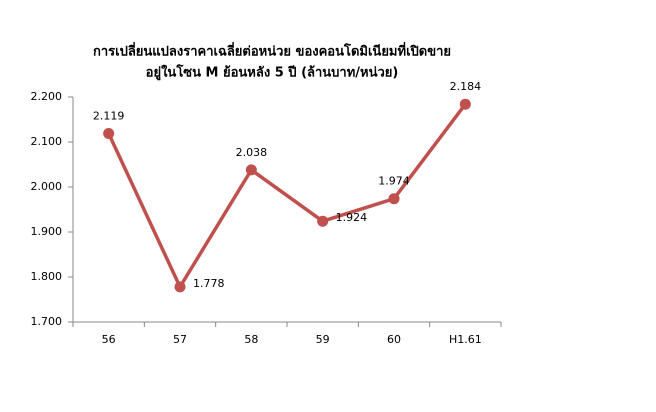 This screenshot has width=656, height=412. I want to click on data-label: 2.038, so click(252, 152).